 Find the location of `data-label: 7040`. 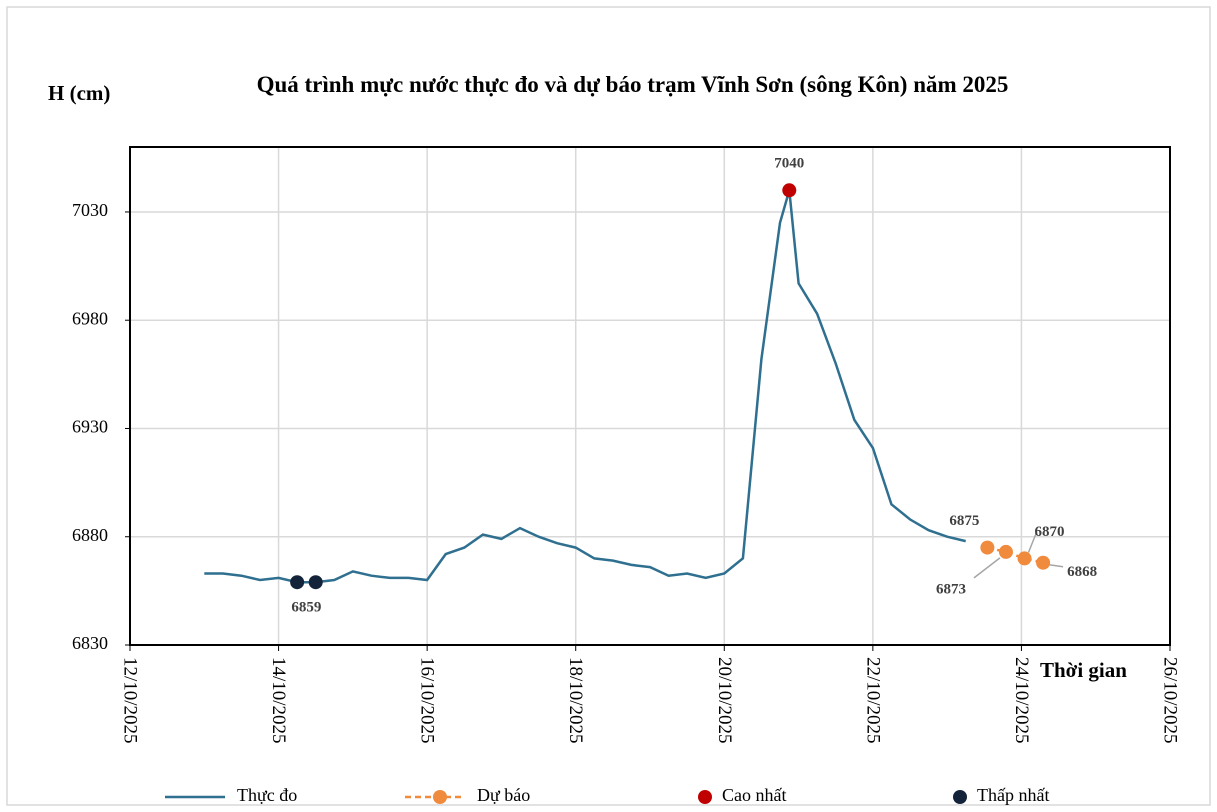

data-label: 7040 is located at coordinates (789, 164).